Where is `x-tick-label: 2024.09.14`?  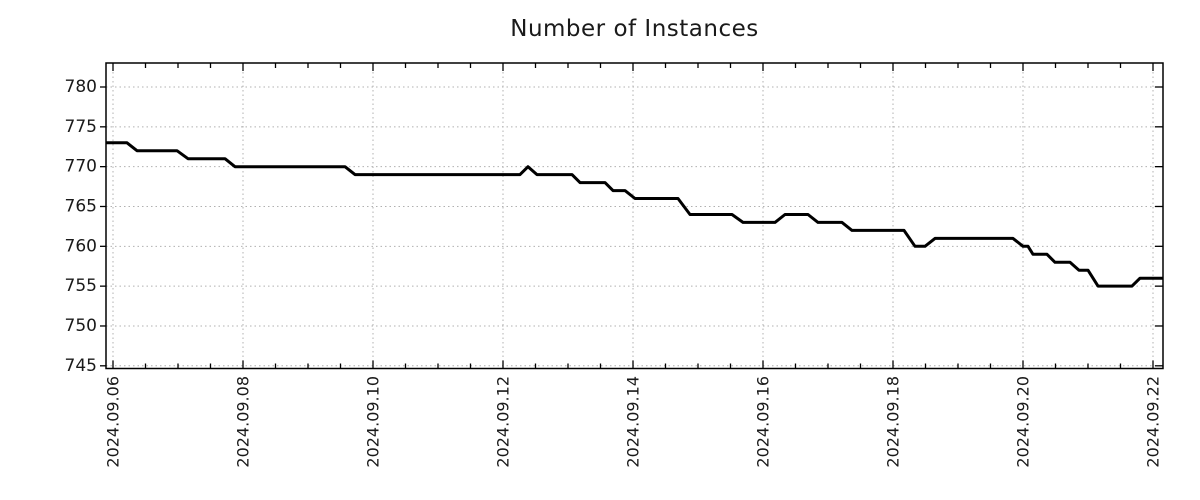 x-tick-label: 2024.09.14 is located at coordinates (633, 422).